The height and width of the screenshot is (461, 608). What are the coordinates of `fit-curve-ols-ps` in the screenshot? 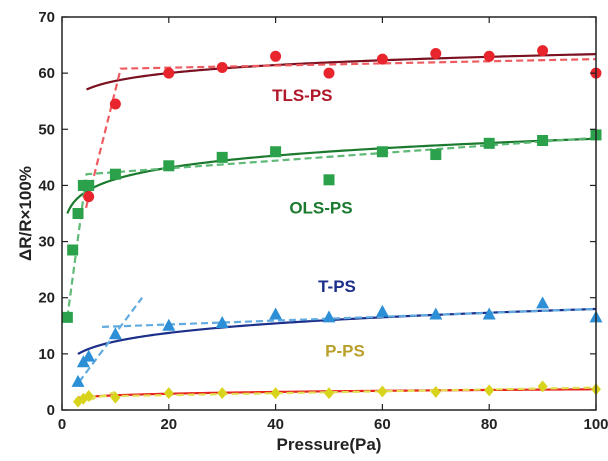 It's located at (331, 175).